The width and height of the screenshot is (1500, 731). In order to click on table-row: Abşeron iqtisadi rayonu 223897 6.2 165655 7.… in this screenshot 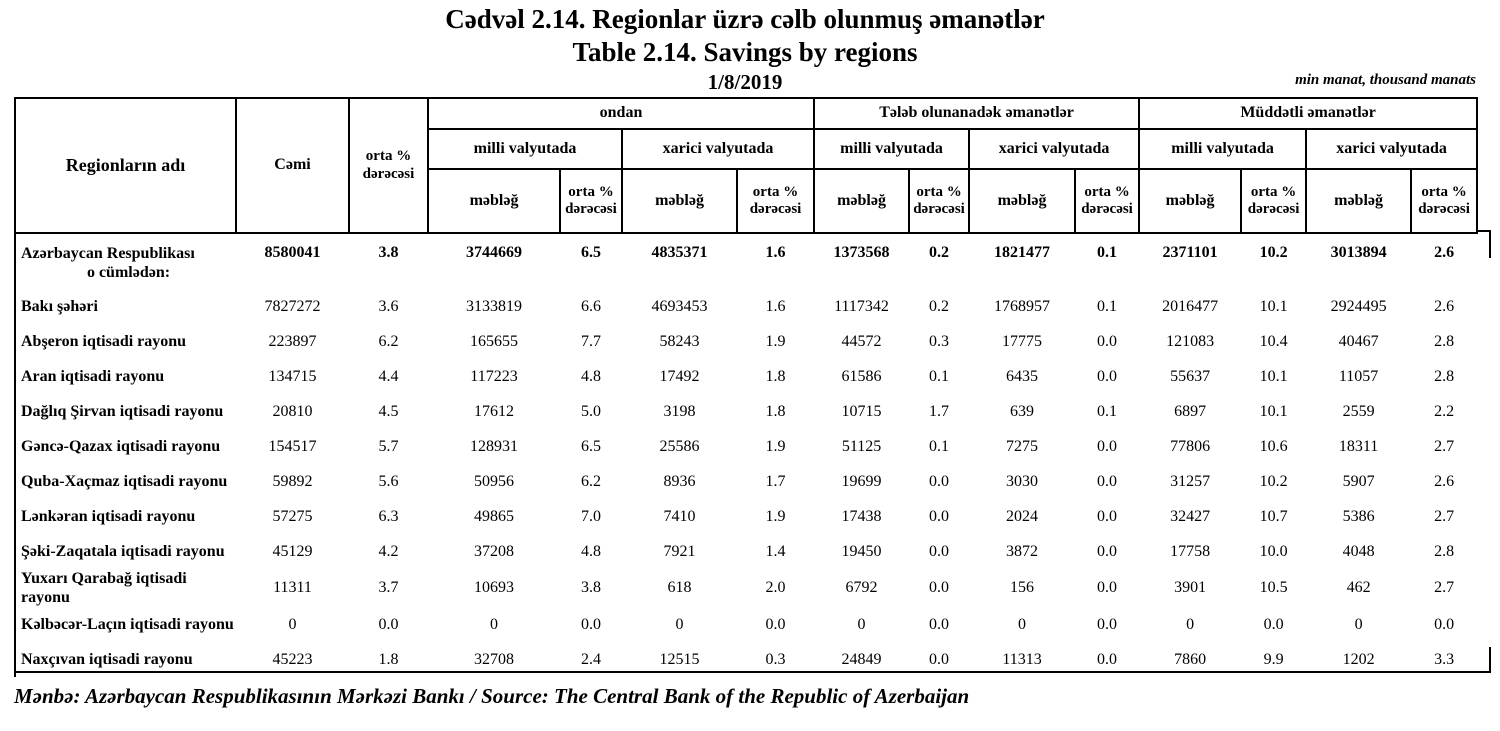, I will do `click(745, 341)`.